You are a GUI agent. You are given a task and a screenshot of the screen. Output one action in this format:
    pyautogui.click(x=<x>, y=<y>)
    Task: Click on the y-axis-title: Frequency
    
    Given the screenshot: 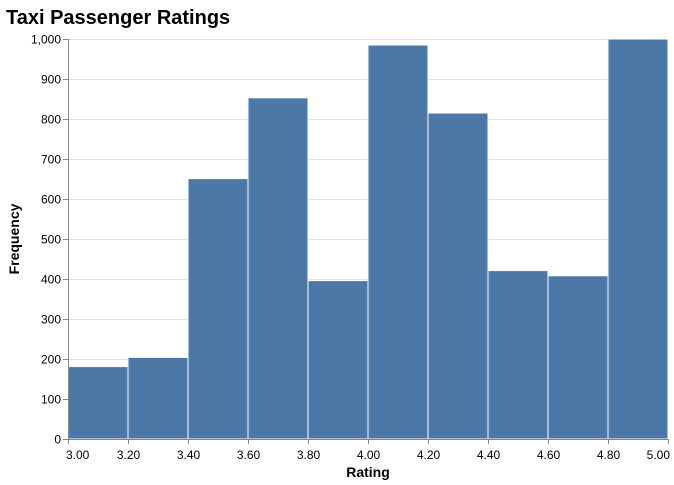 What is the action you would take?
    pyautogui.click(x=14, y=238)
    